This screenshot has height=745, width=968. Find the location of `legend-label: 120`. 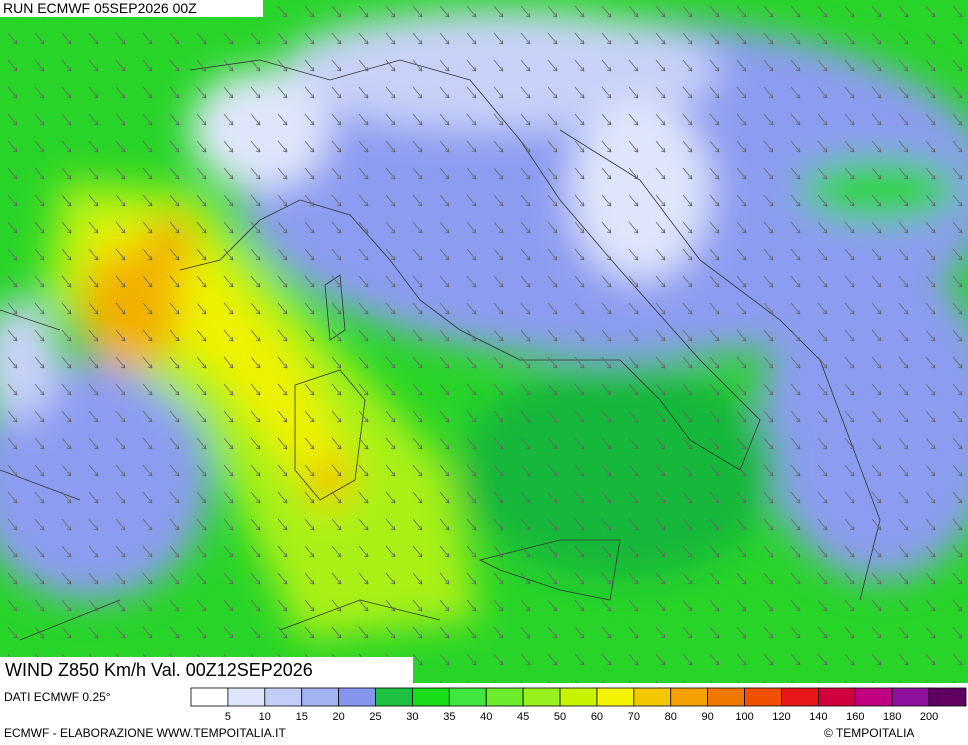

legend-label: 120 is located at coordinates (781, 717).